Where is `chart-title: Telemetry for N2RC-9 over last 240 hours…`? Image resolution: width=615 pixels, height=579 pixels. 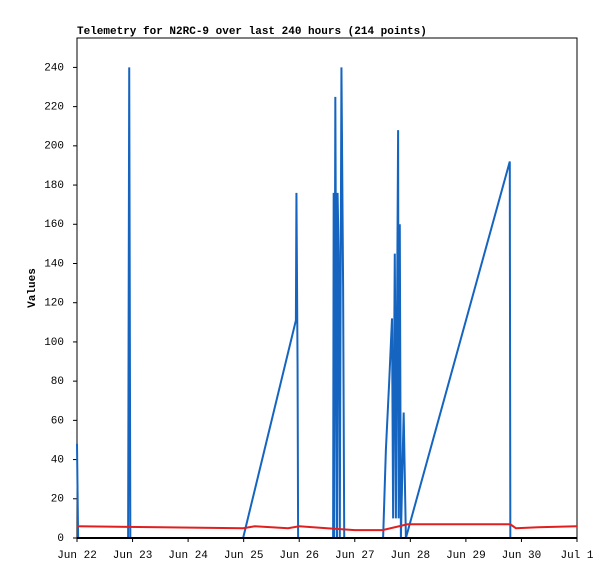 chart-title: Telemetry for N2RC-9 over last 240 hours… is located at coordinates (252, 32).